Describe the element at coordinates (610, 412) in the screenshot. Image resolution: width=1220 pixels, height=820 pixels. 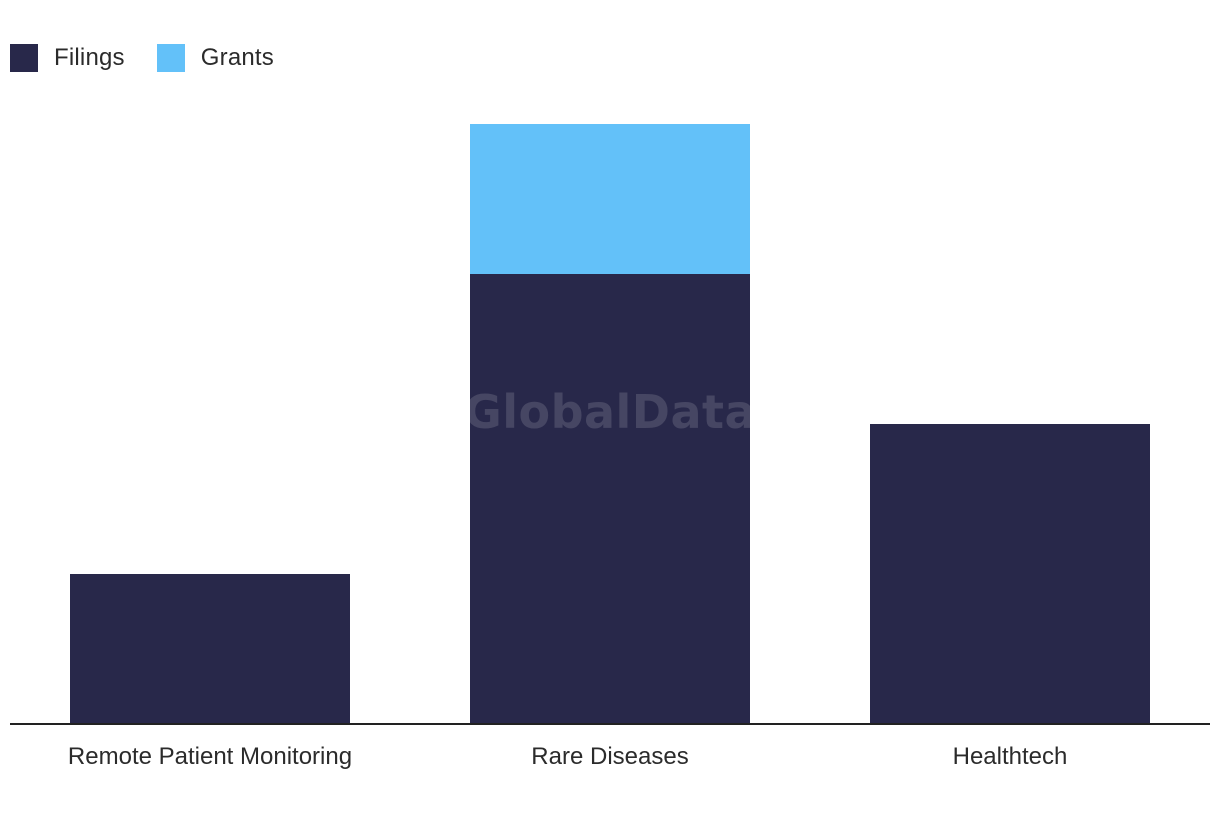
I see `watermark-logo: GlobalData` at that location.